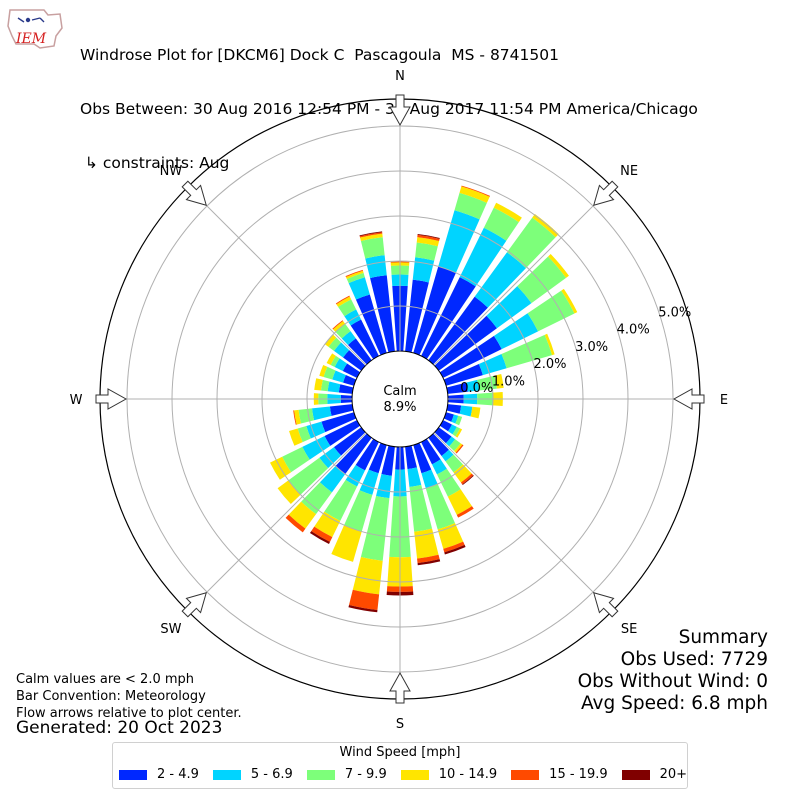  Describe the element at coordinates (724, 400) in the screenshot. I see `compass-label: E` at that location.